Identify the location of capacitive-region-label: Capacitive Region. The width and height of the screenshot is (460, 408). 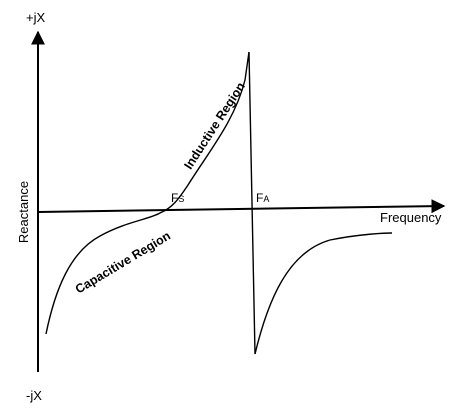
(123, 263).